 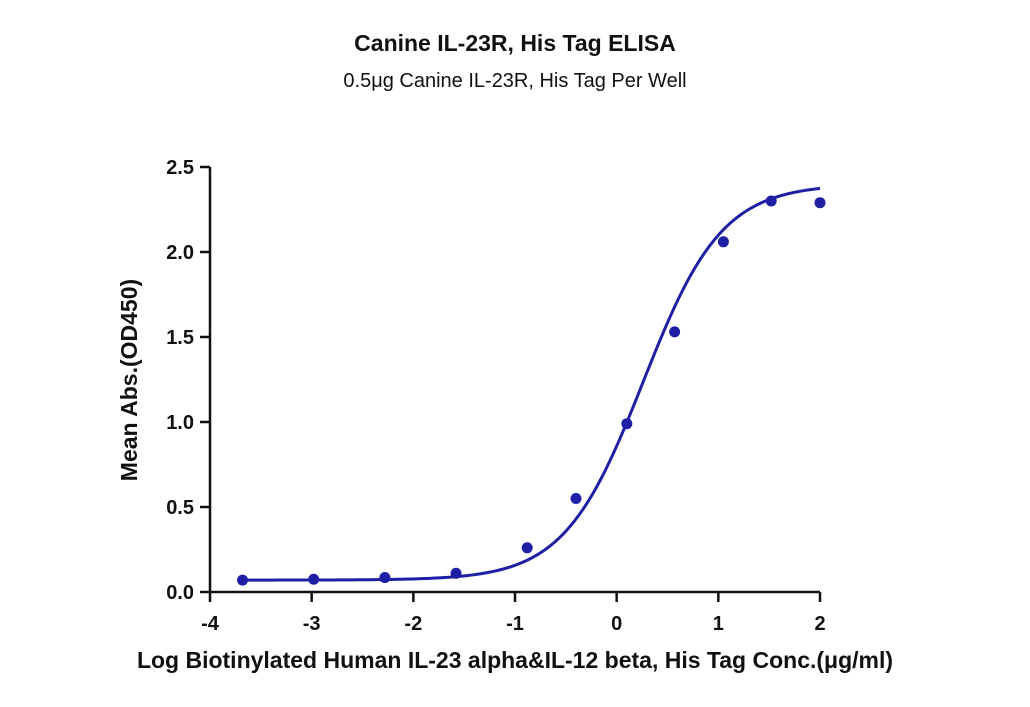 I want to click on x-tick-label: -3, so click(x=312, y=624).